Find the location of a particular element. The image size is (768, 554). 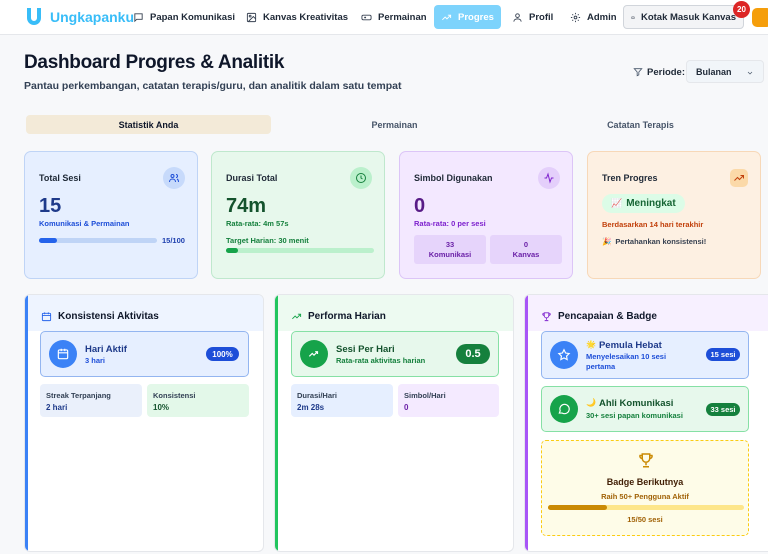

period-value: Bulanan is located at coordinates (714, 72).